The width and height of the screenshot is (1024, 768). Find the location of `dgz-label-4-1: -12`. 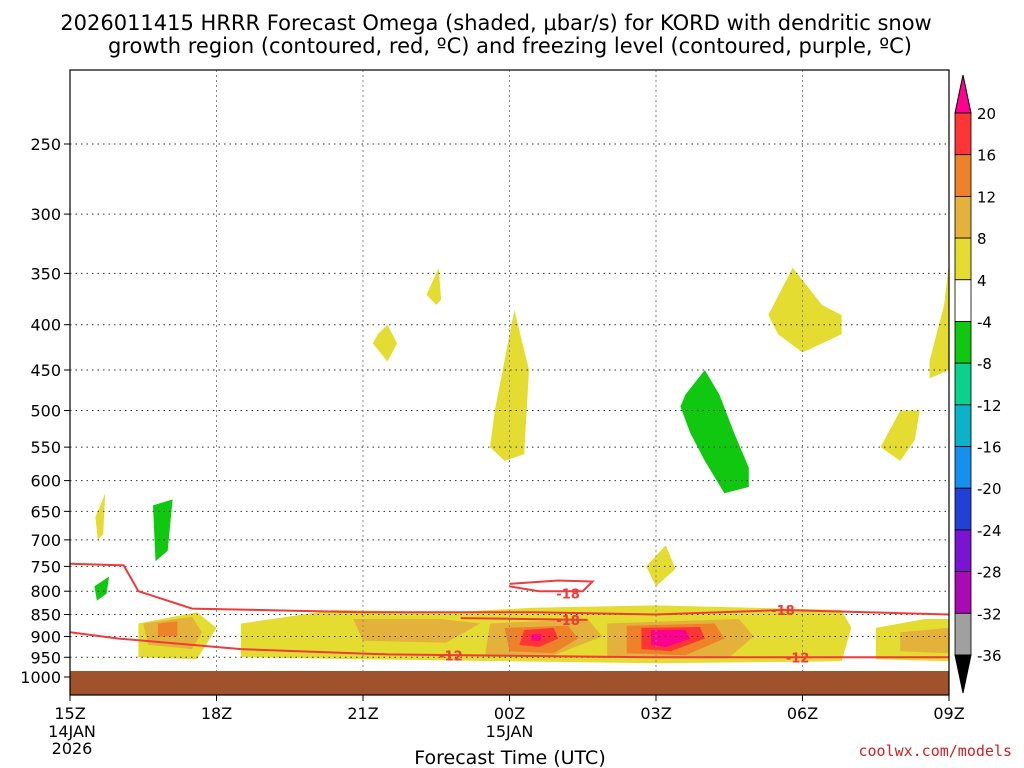

dgz-label-4-1: -12 is located at coordinates (798, 658).